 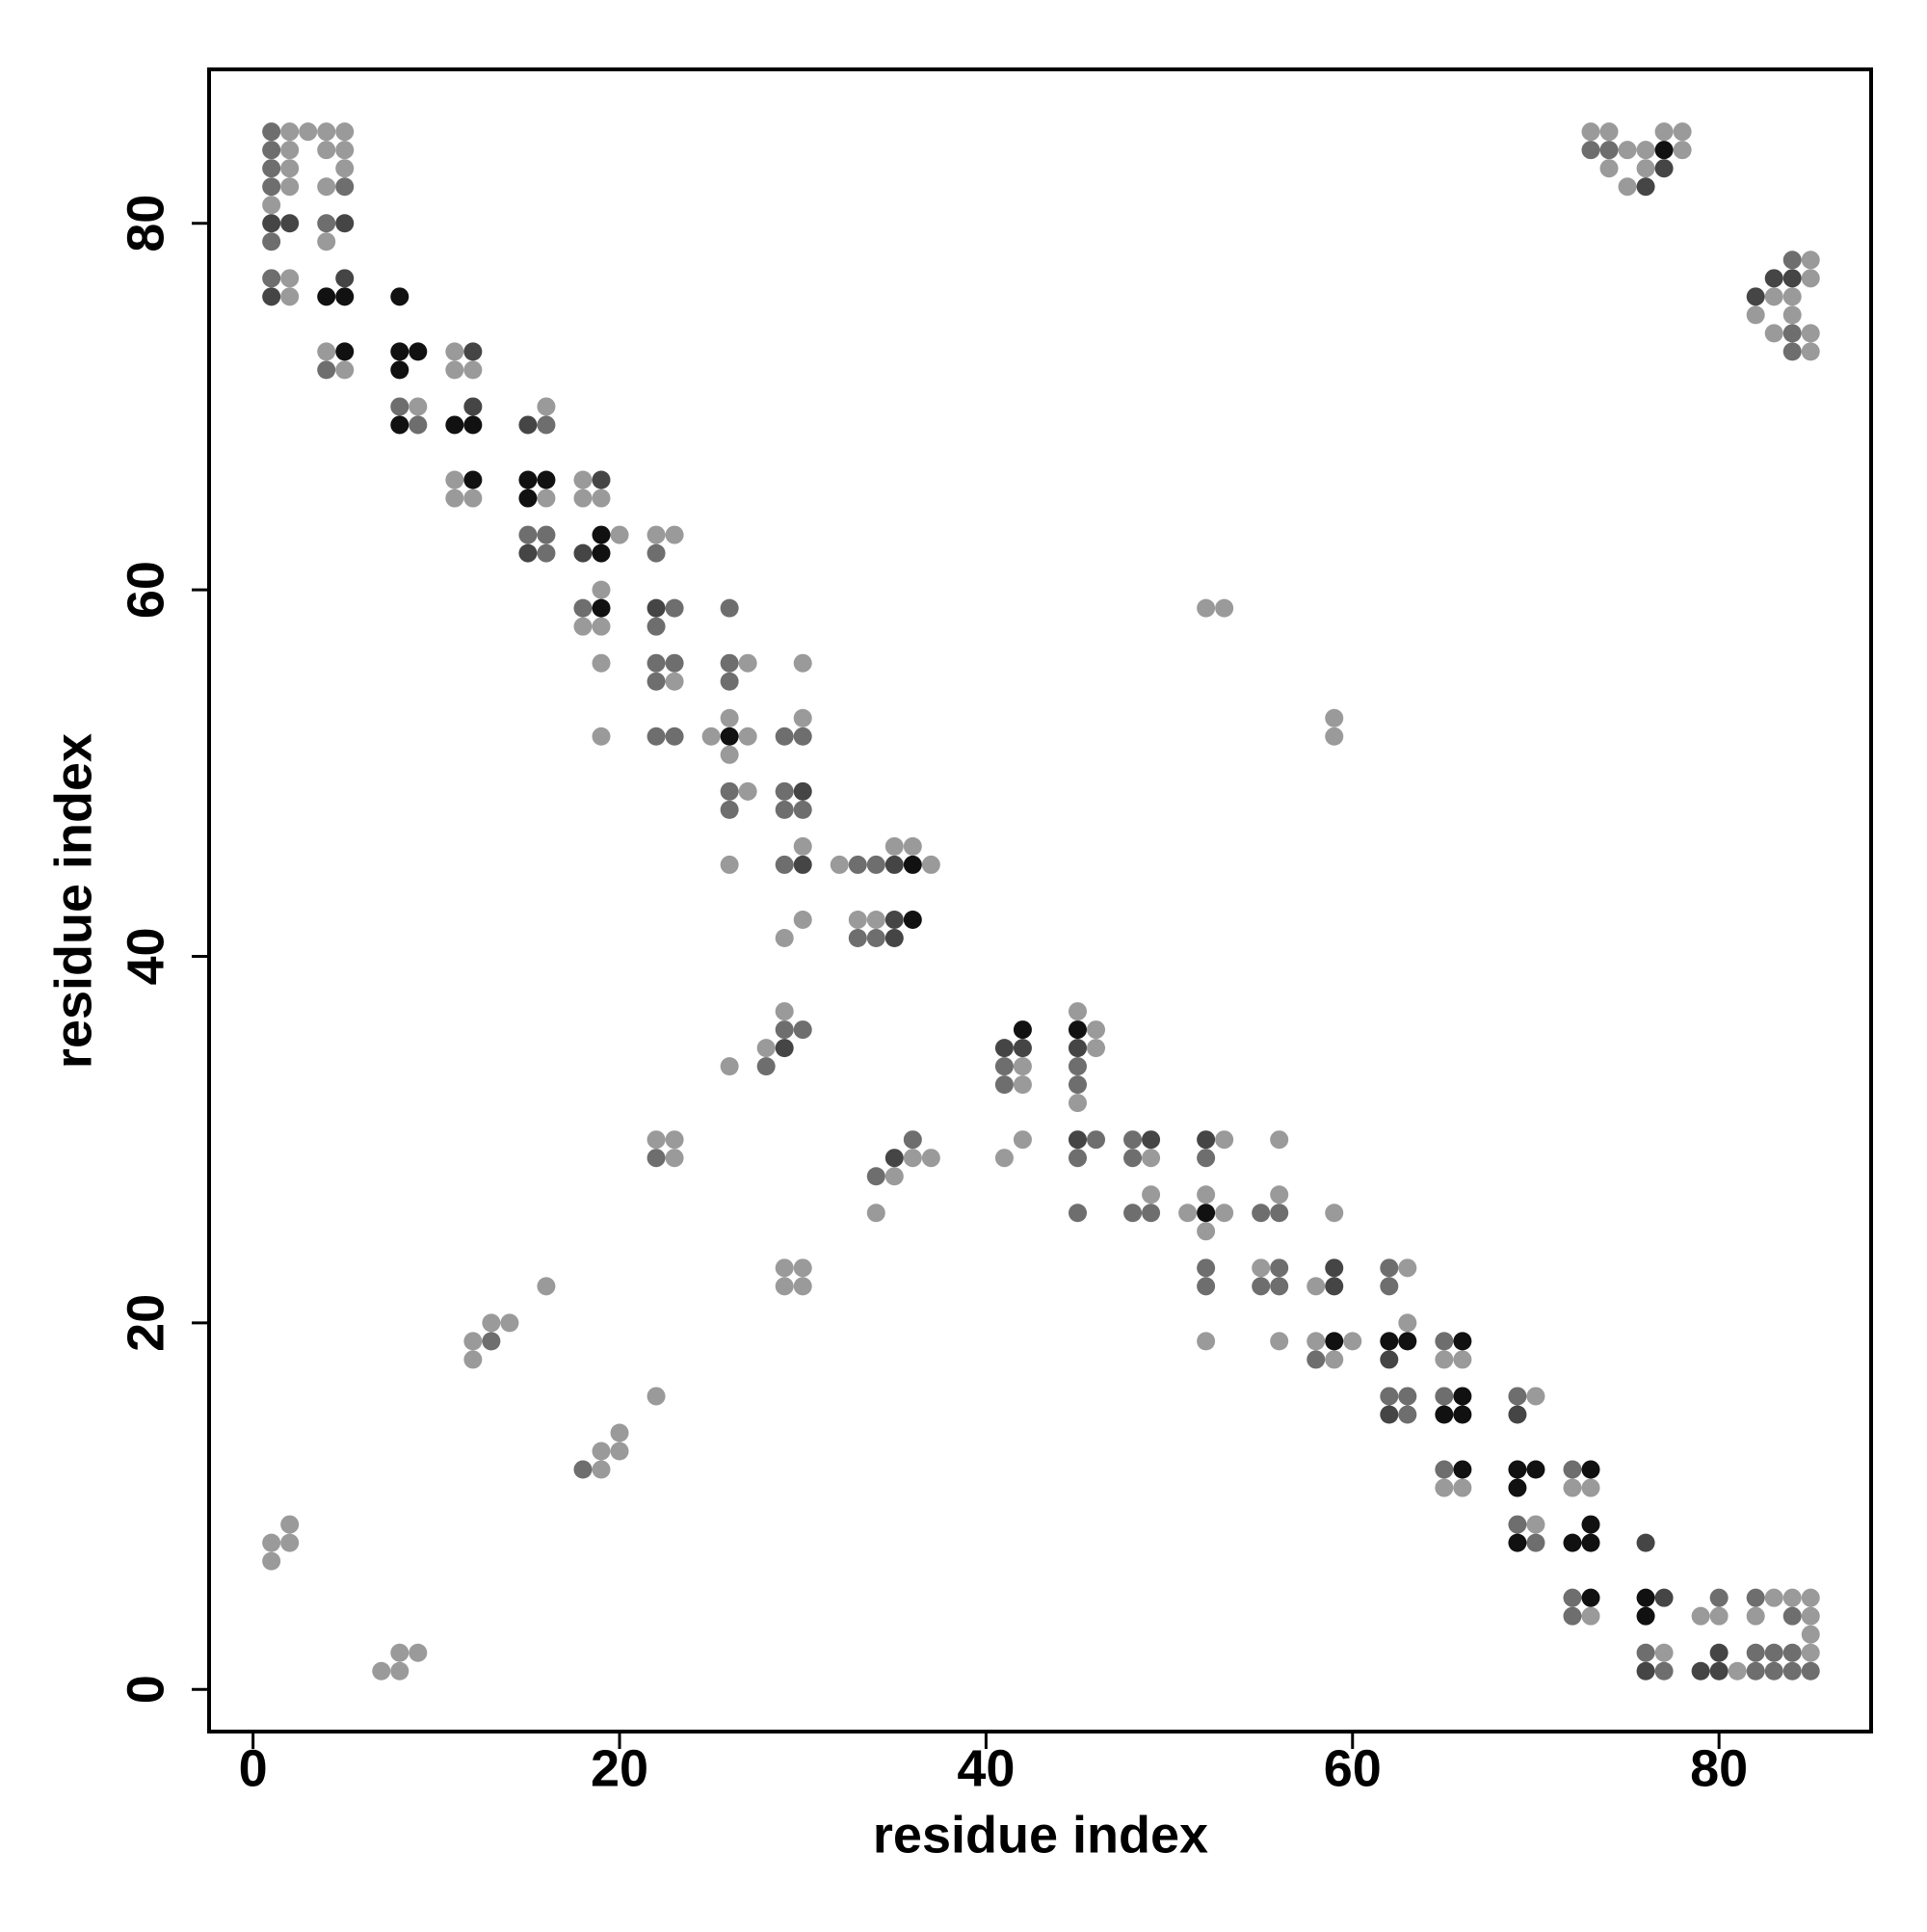 I want to click on x-axis-title: residue index, so click(x=1041, y=1835).